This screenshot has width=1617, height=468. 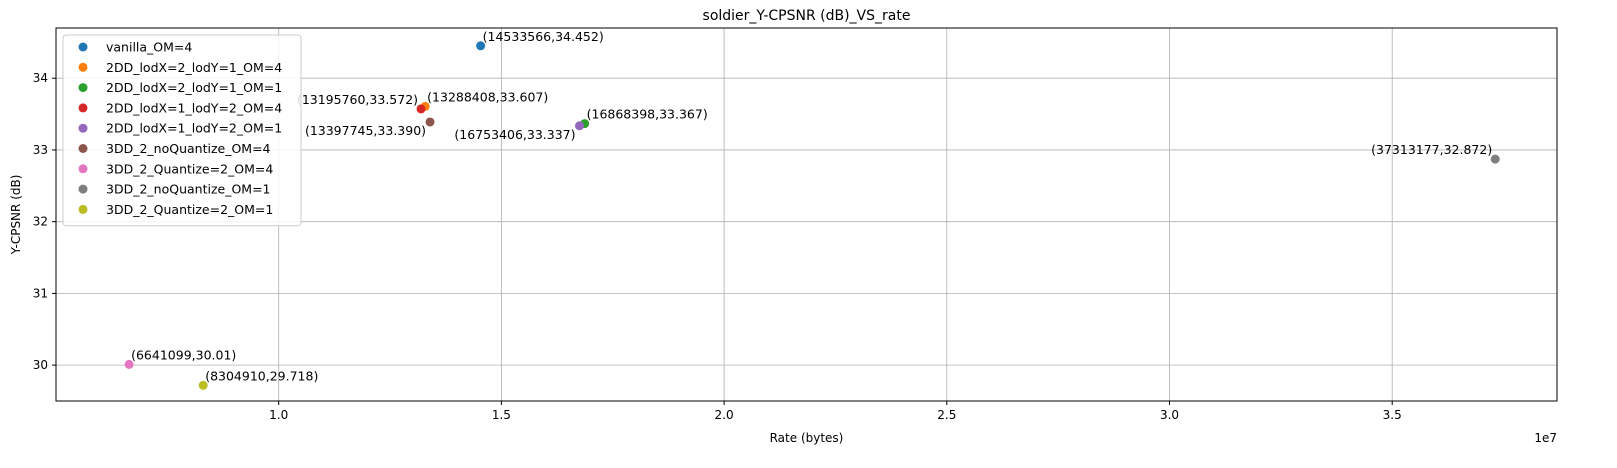 What do you see at coordinates (194, 107) in the screenshot?
I see `legend-entry: 2DD_lodX=1_lodY=2_OM=4` at bounding box center [194, 107].